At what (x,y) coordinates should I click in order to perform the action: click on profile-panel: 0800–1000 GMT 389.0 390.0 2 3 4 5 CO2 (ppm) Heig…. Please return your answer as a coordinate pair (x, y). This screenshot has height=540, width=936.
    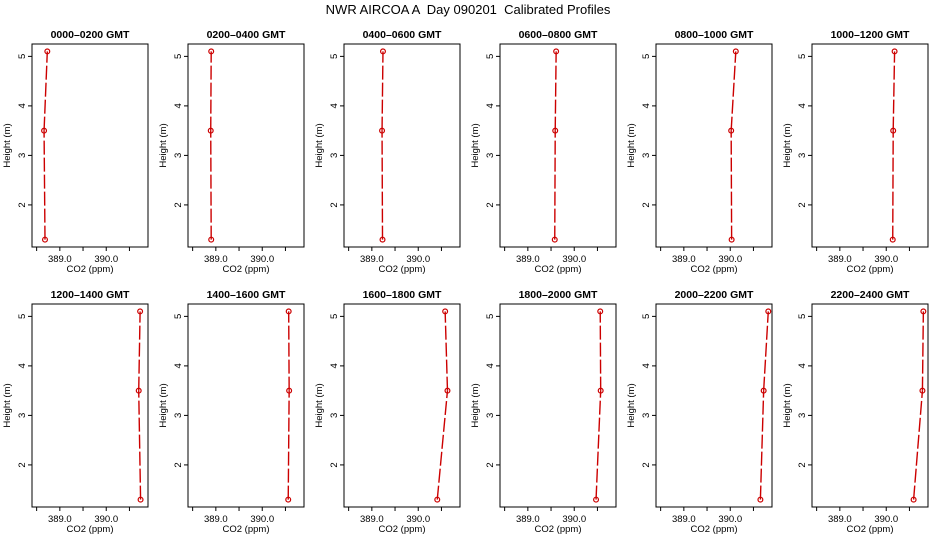
    Looking at the image, I should click on (699, 152).